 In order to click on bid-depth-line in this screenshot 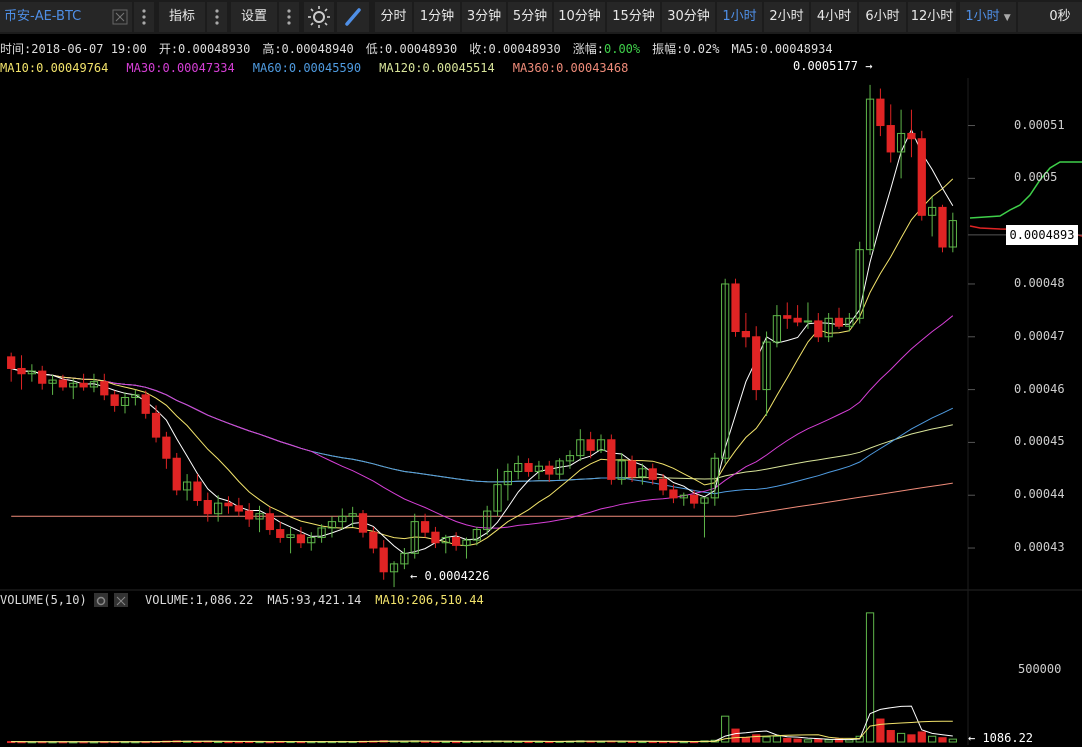, I will do `click(1025, 190)`.